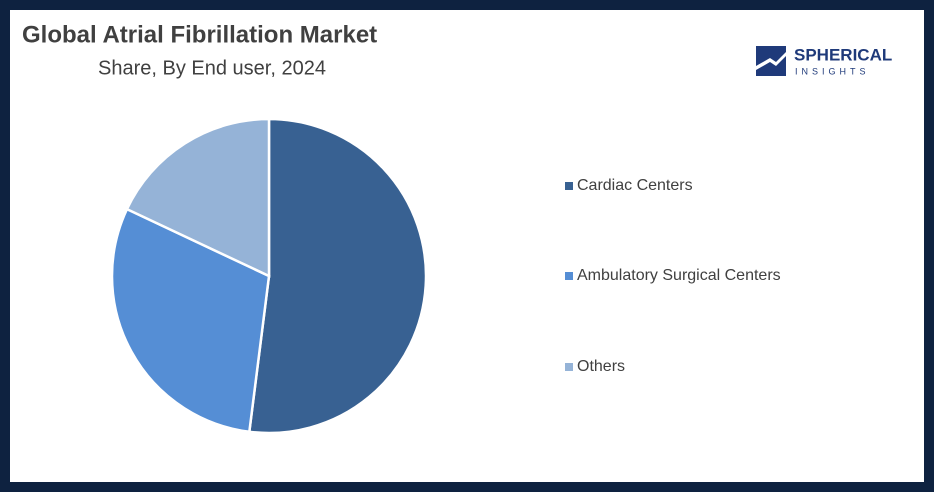 This screenshot has width=934, height=497. Describe the element at coordinates (601, 366) in the screenshot. I see `legend-label: Others` at that location.